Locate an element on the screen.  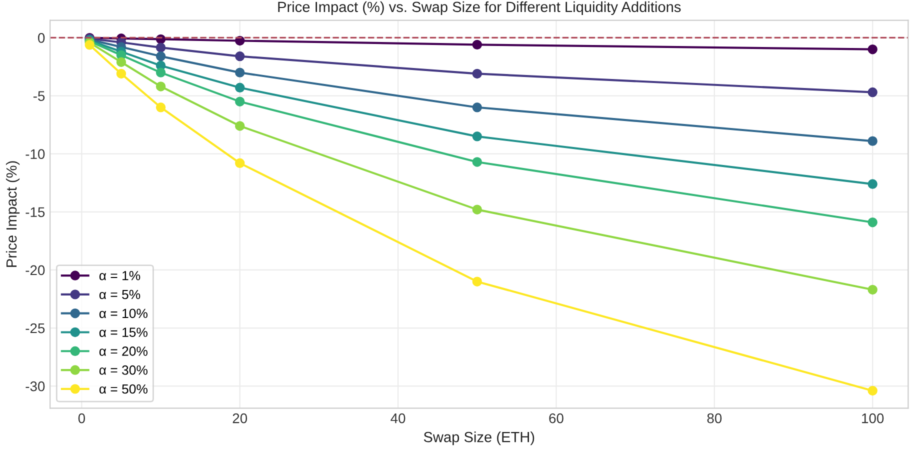
chart-title: Price Impact (%) vs. Swap Size for Different Liquidity Additions is located at coordinates (479, 8).